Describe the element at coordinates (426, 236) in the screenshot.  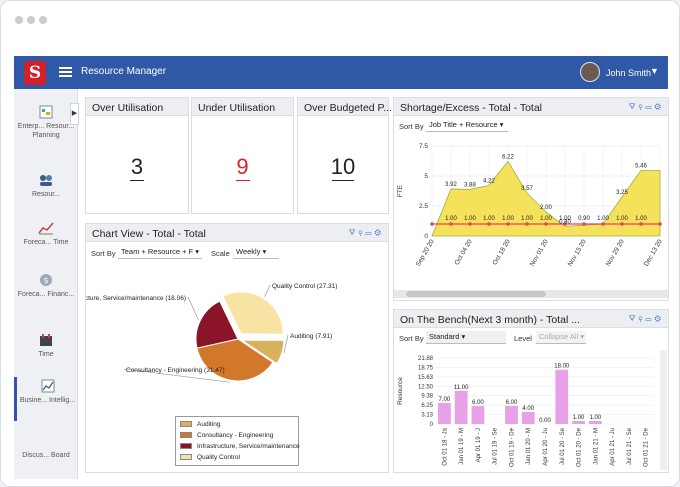
I see `y-tick-label: 0` at that location.